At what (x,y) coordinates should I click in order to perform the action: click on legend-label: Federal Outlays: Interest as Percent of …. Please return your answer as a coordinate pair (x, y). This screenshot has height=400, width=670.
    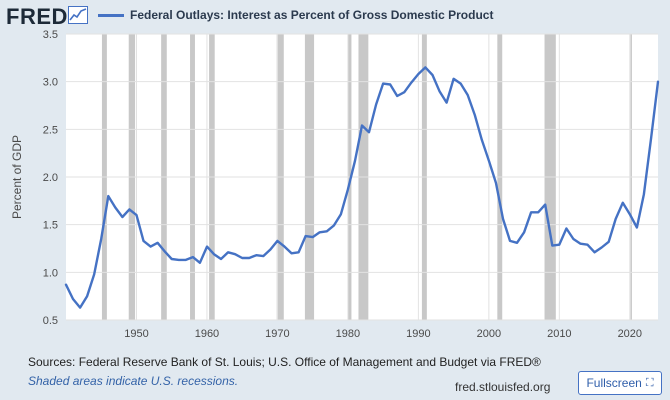
    Looking at the image, I should click on (312, 15).